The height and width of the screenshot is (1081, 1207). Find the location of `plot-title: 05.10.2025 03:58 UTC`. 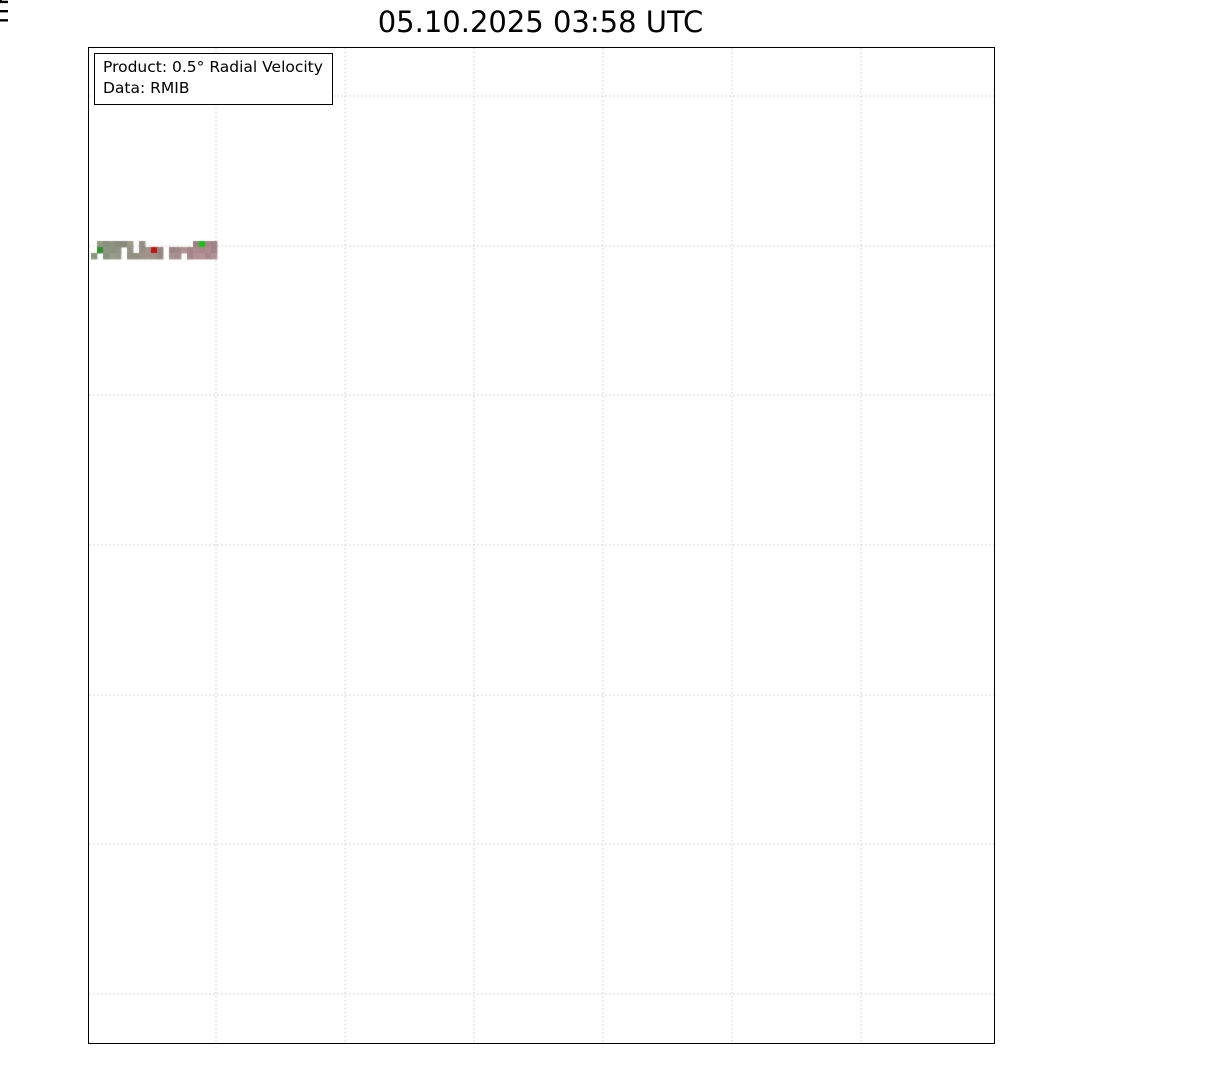

plot-title: 05.10.2025 03:58 UTC is located at coordinates (540, 22).